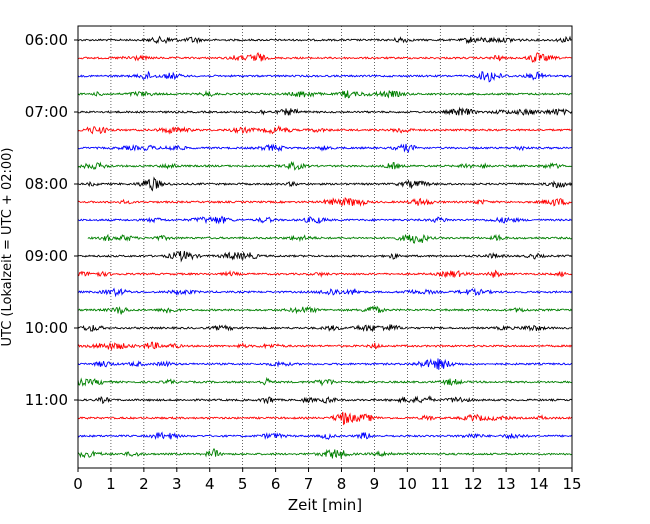 The image size is (650, 524). I want to click on y-tick-label: 07:00, so click(46, 112).